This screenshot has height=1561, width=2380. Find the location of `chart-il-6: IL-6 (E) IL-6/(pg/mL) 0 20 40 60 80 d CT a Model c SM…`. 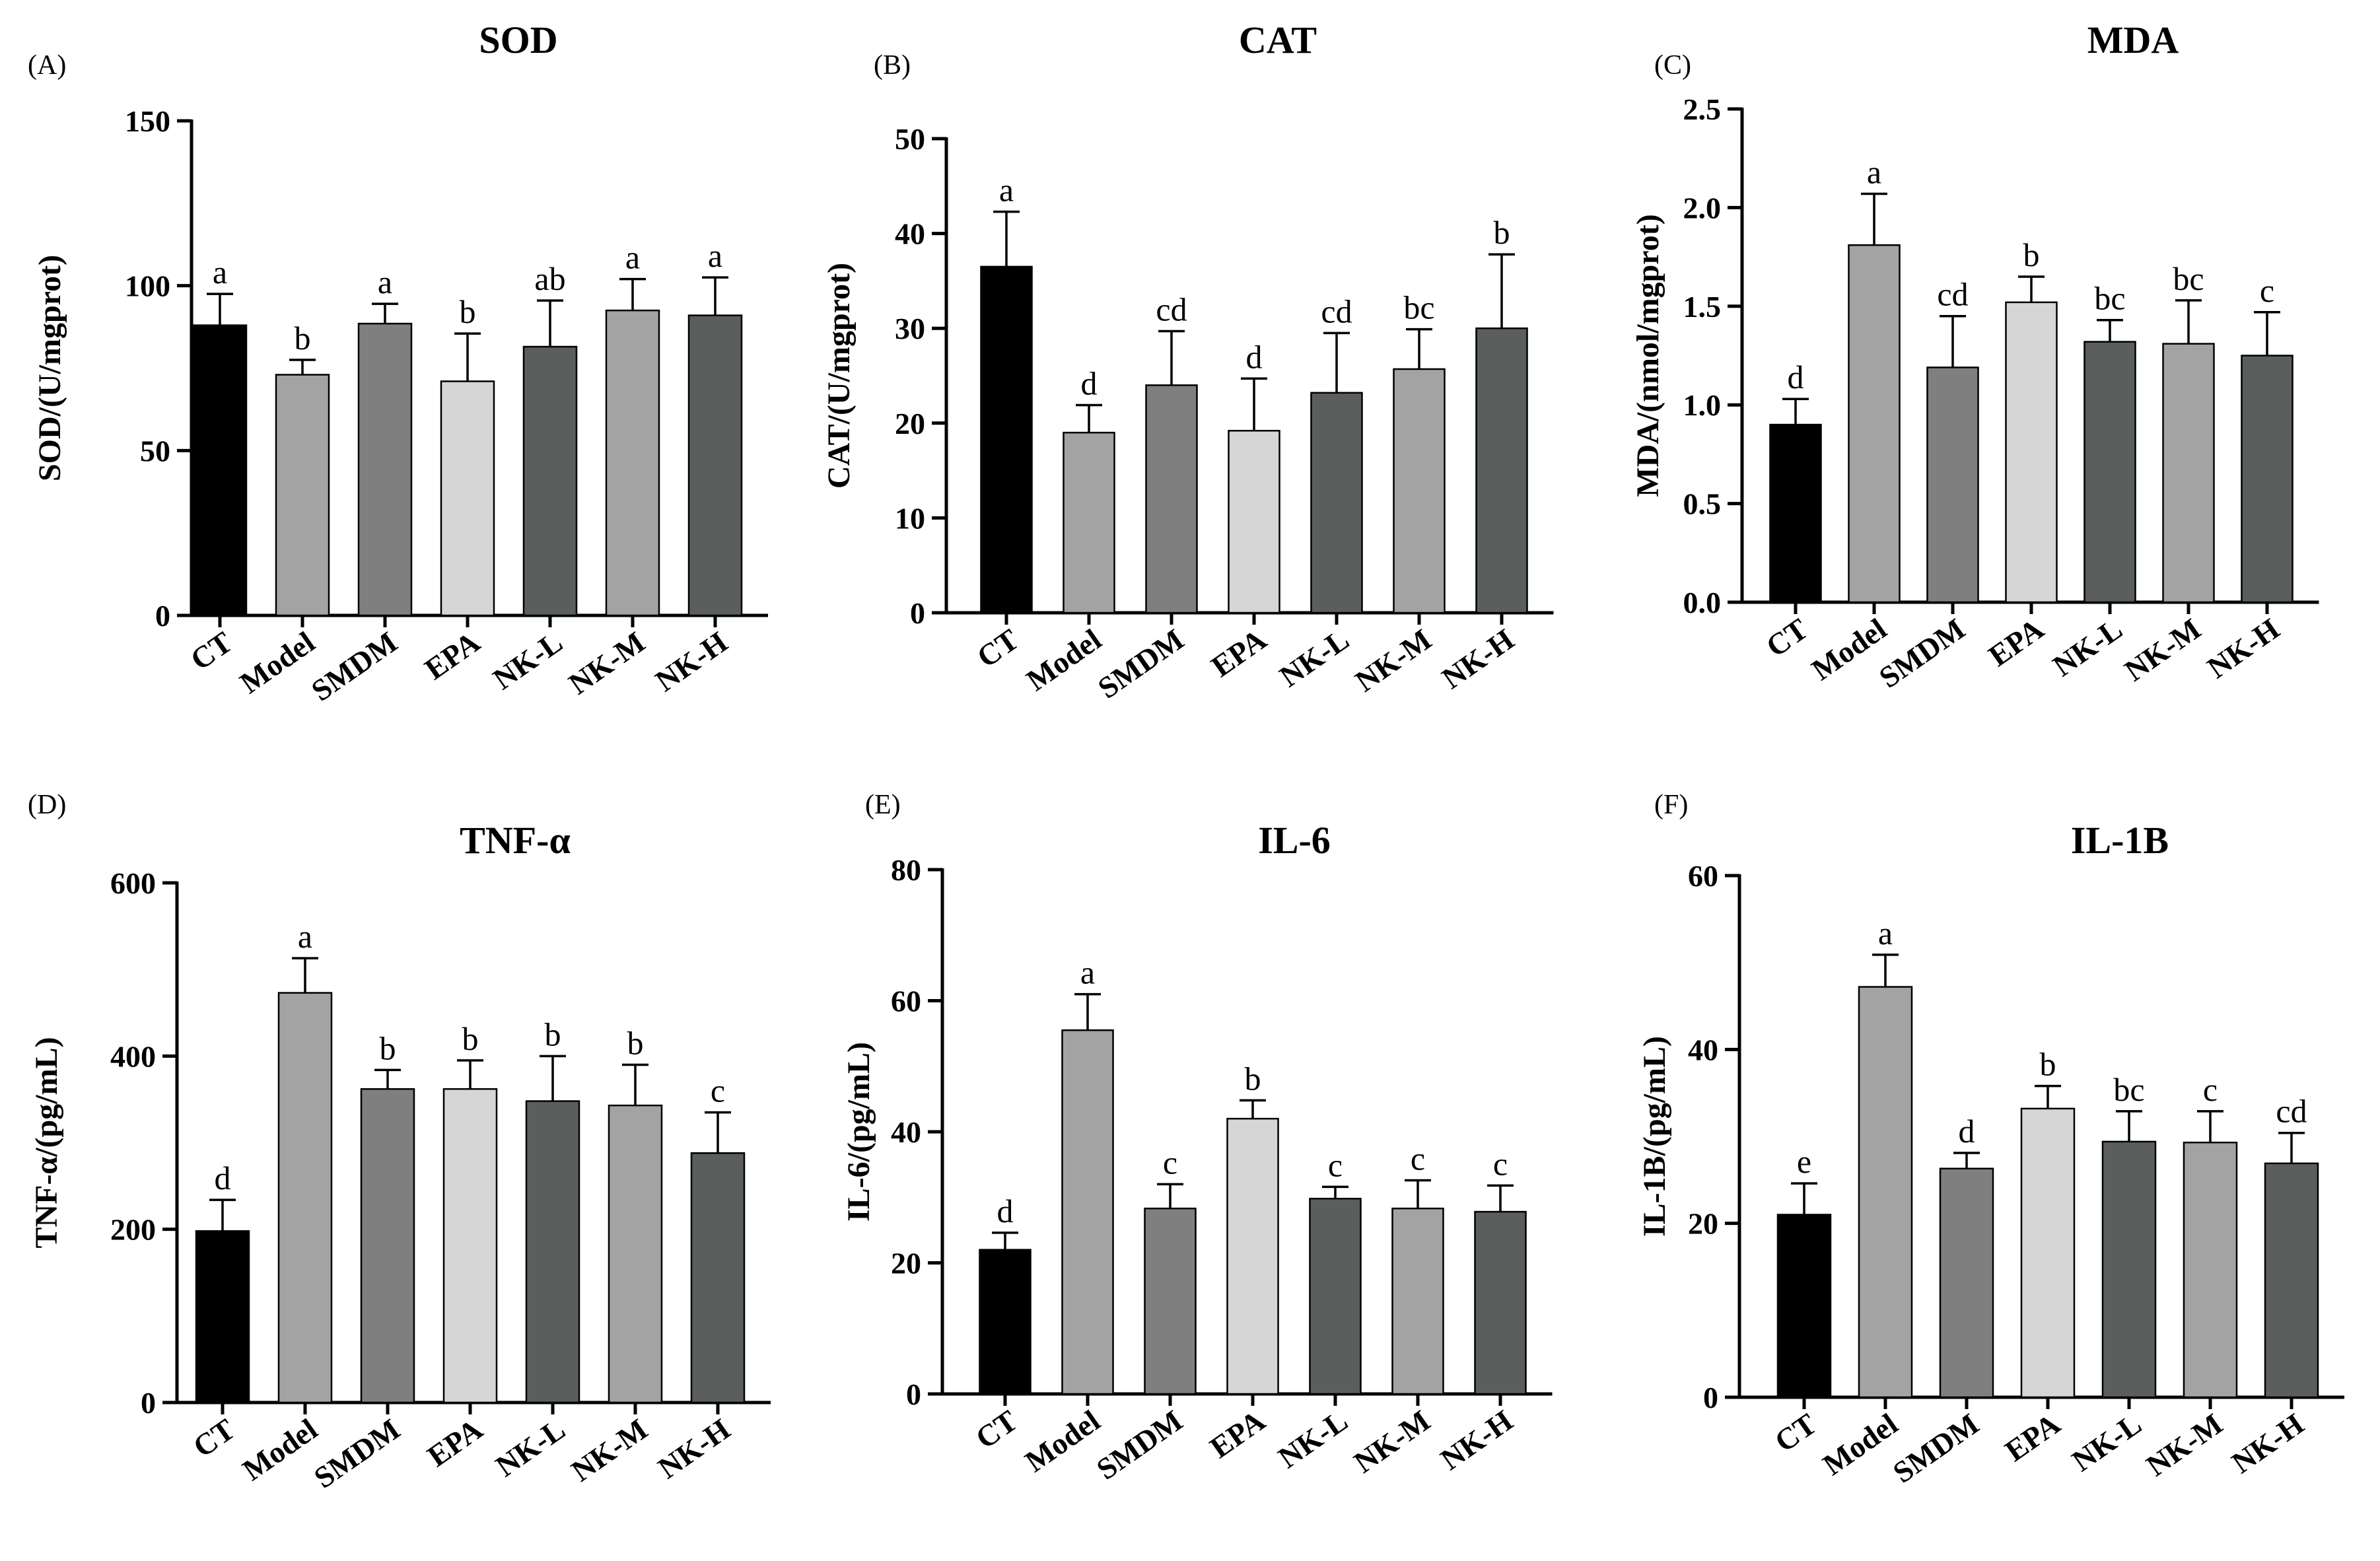

chart-il-6: IL-6 (E) IL-6/(pg/mL) 0 20 40 60 80 d CT a Model c SM… is located at coordinates (1197, 1138).